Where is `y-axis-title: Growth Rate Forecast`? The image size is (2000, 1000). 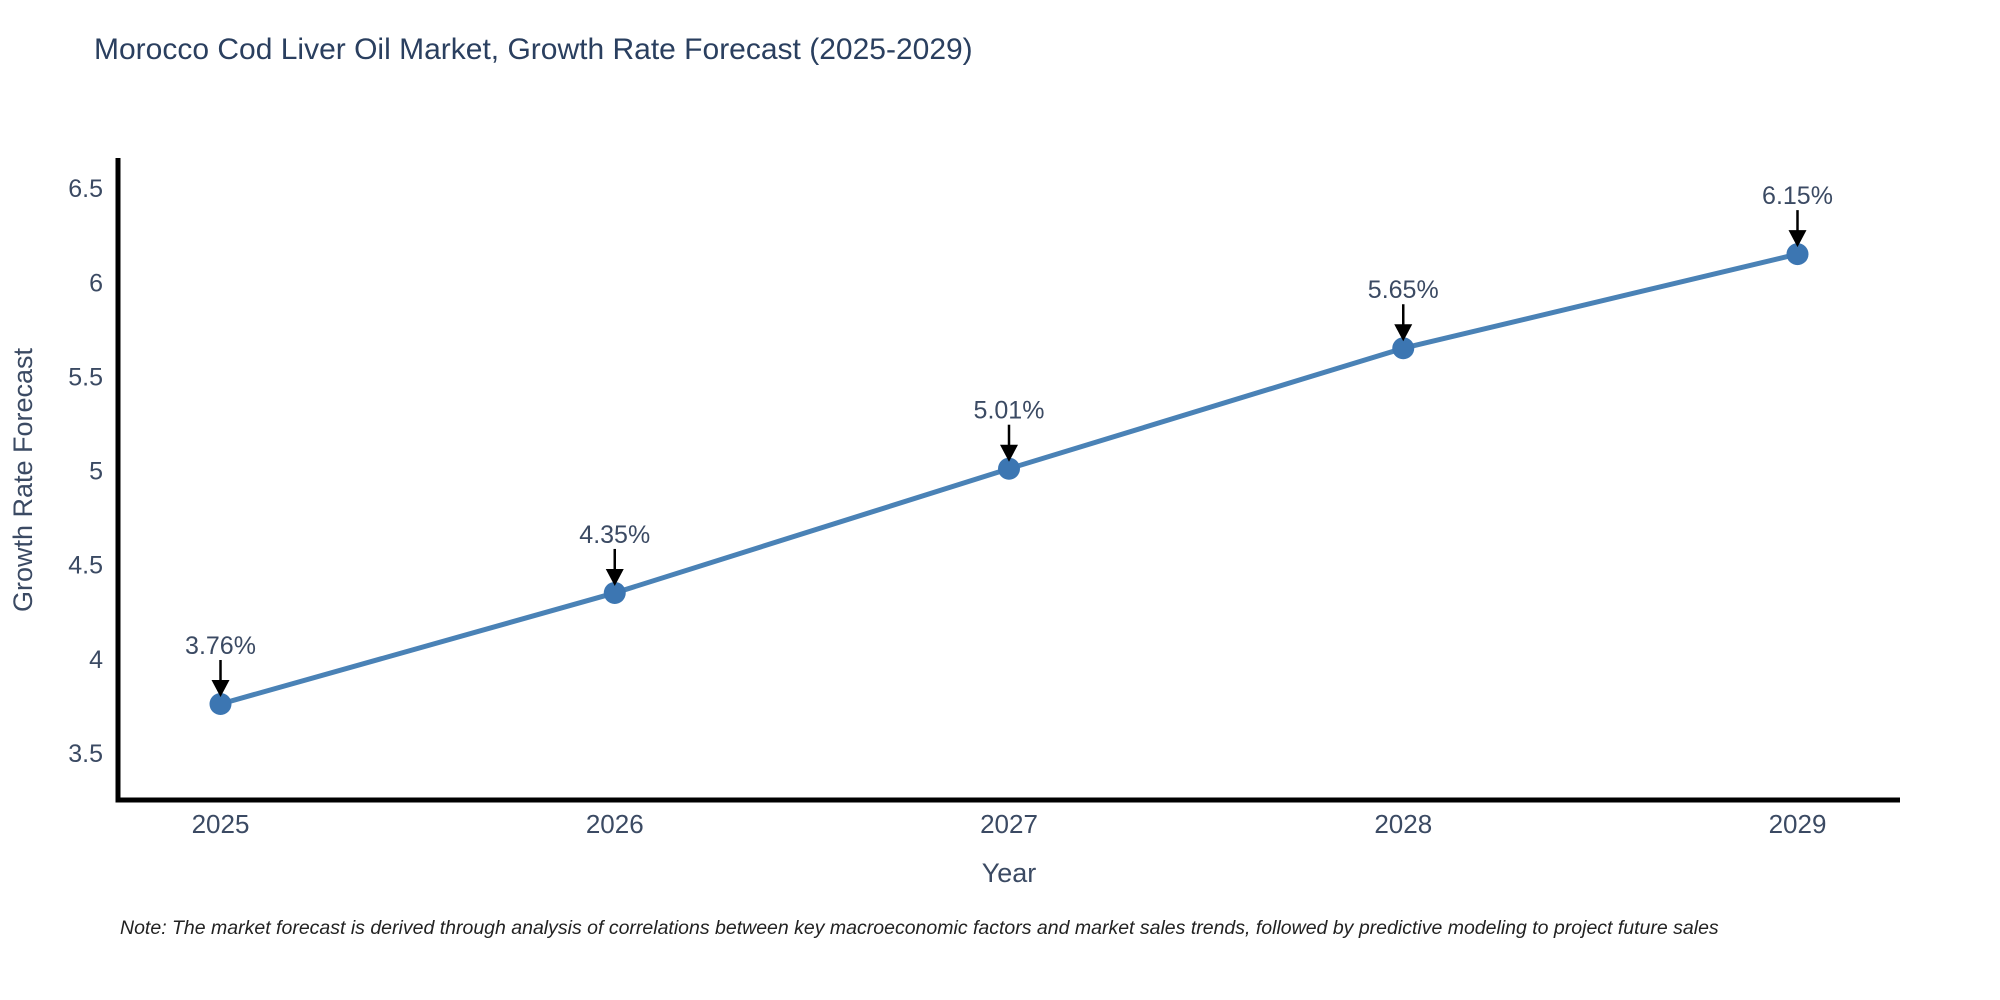 y-axis-title: Growth Rate Forecast is located at coordinates (23, 479).